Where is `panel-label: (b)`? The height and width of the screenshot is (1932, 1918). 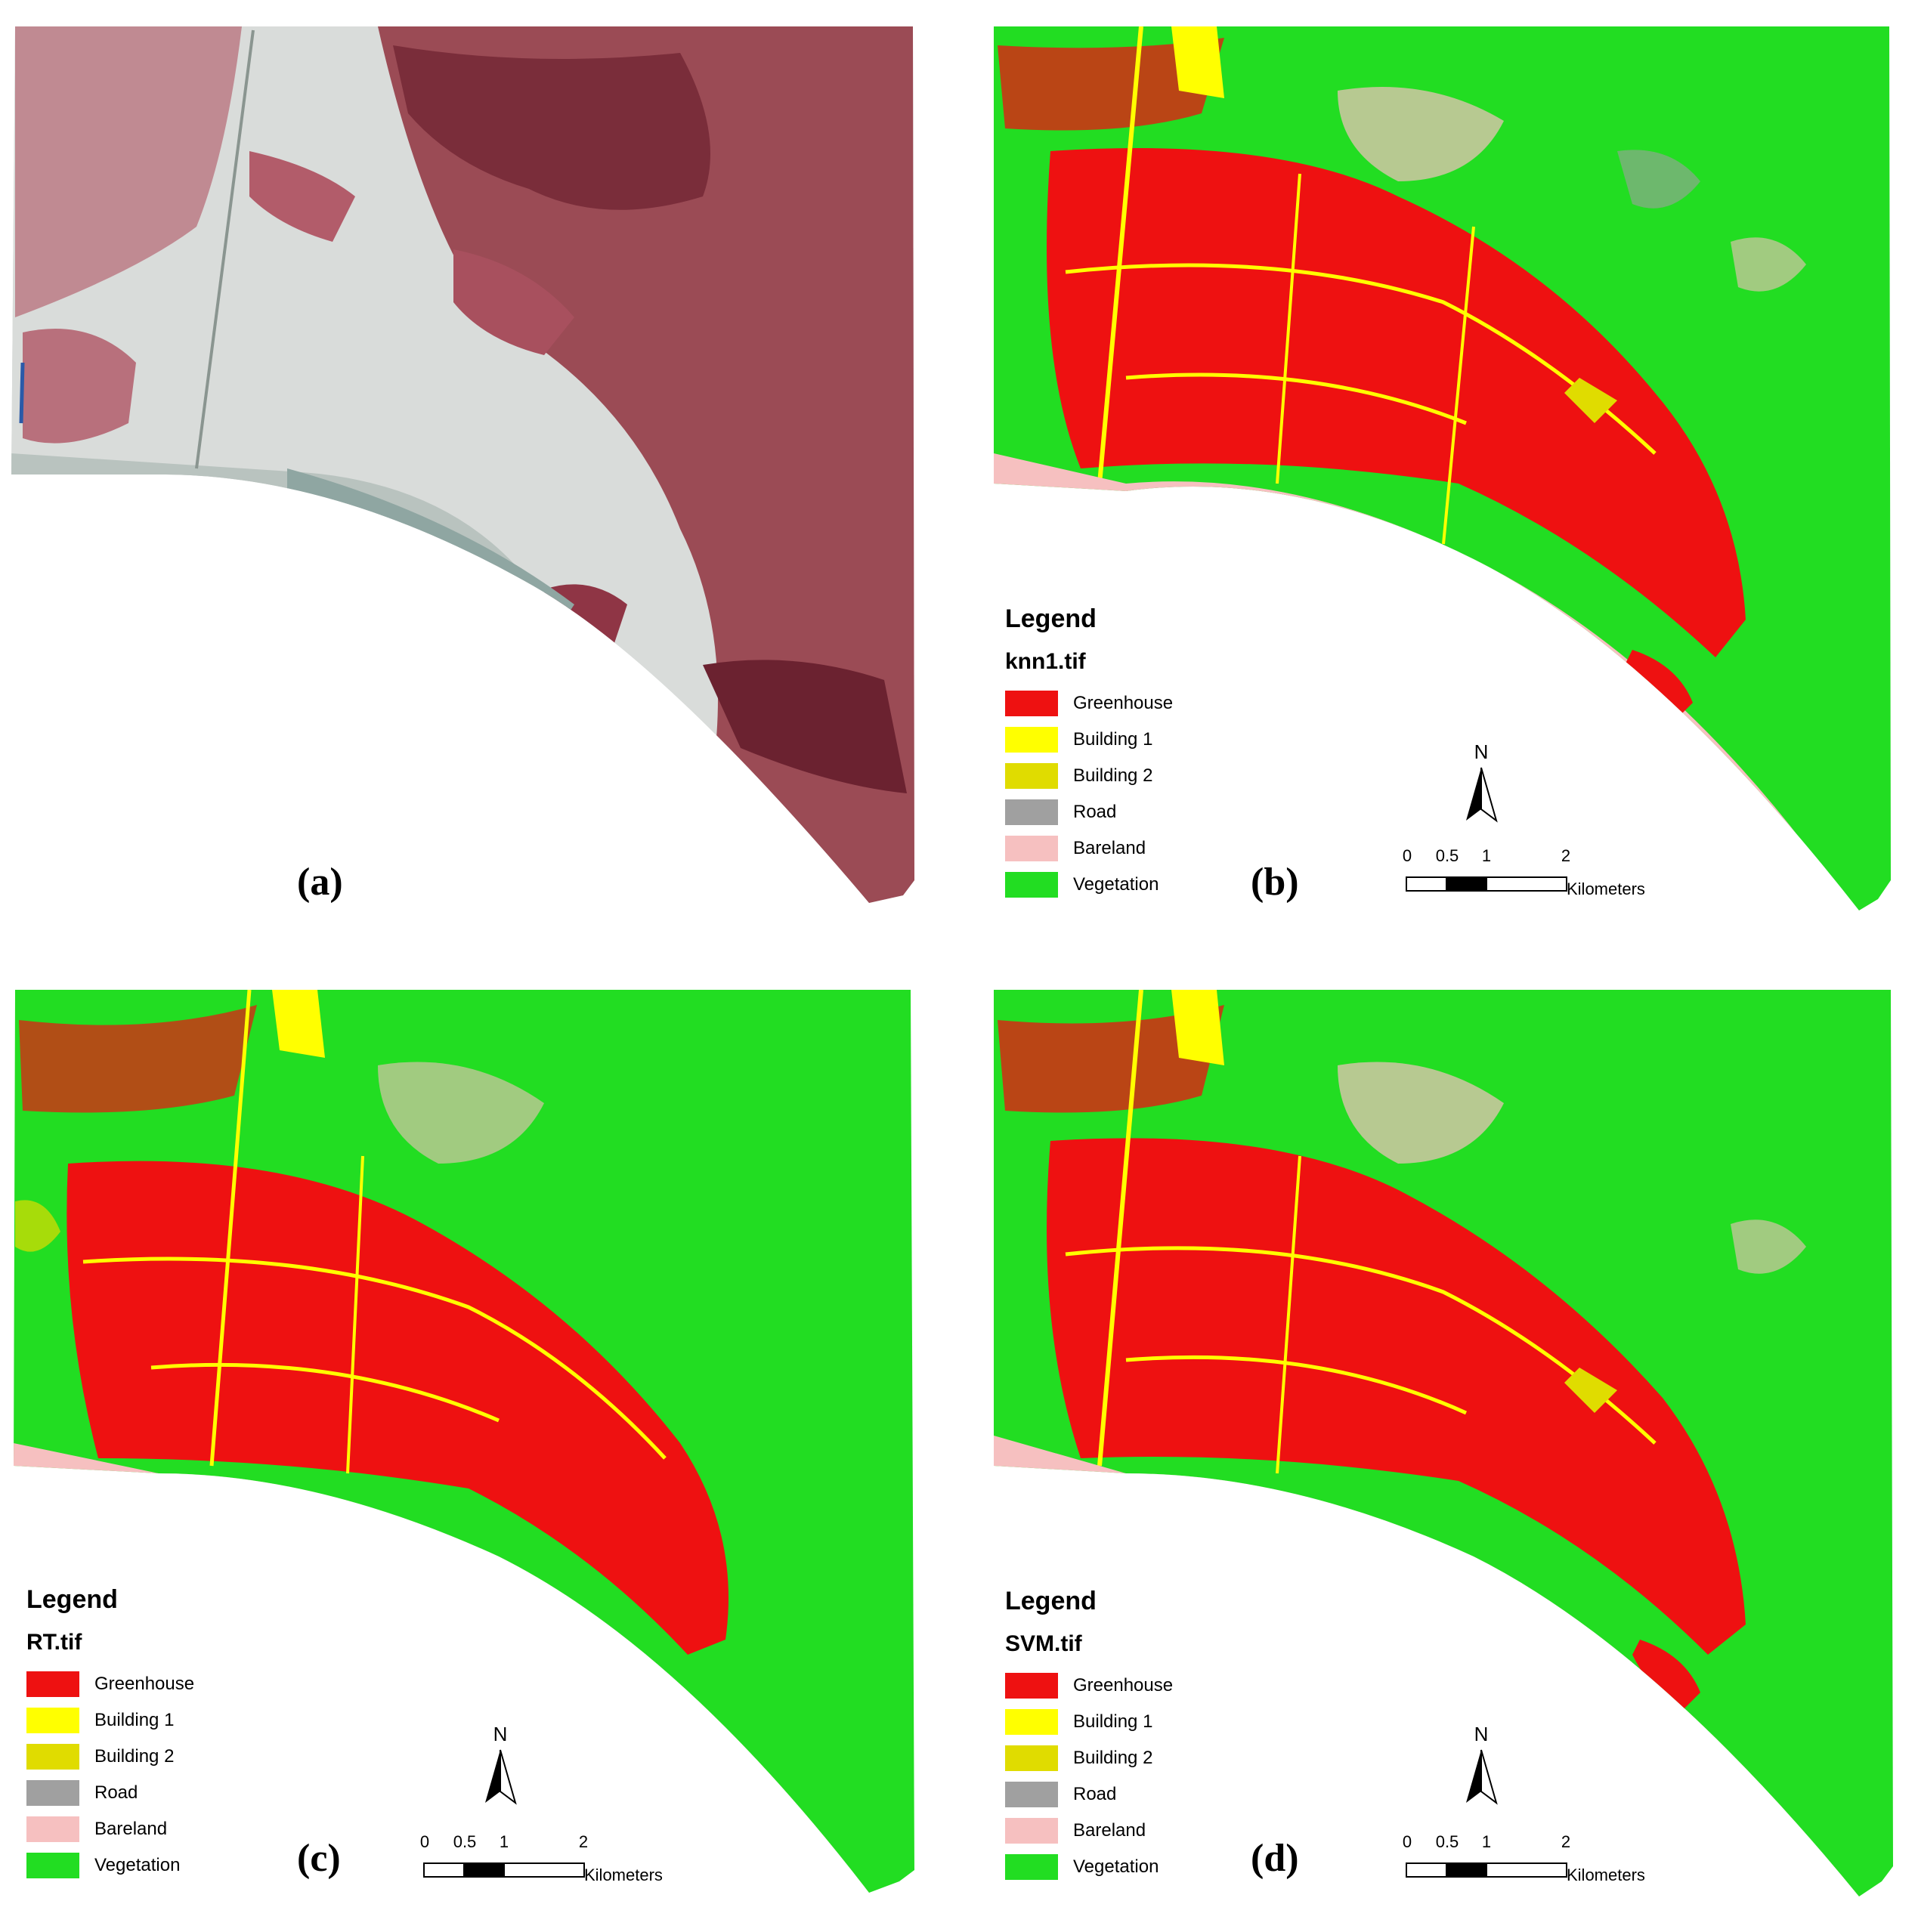
panel-label: (b) is located at coordinates (1275, 882).